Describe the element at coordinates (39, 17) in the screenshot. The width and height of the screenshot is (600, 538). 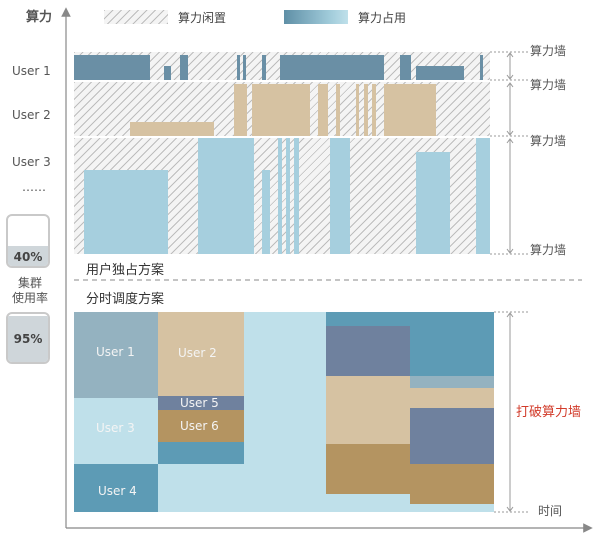
I see `y-axis-label: 算力` at that location.